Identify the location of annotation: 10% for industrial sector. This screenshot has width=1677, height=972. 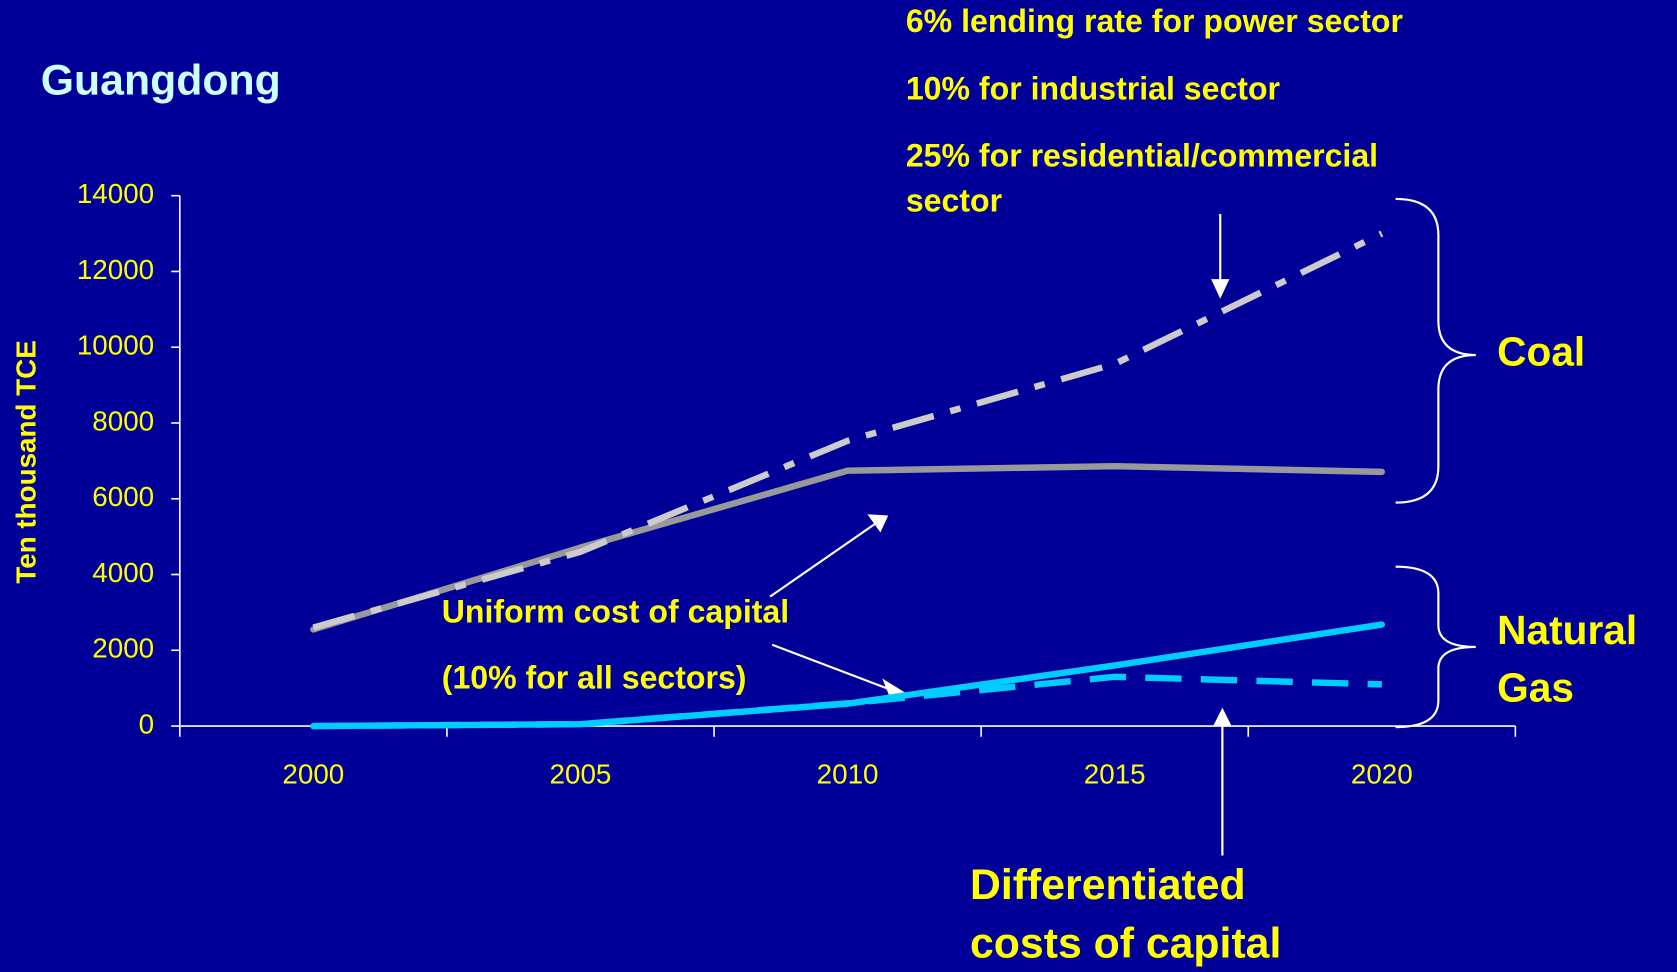
(1093, 88).